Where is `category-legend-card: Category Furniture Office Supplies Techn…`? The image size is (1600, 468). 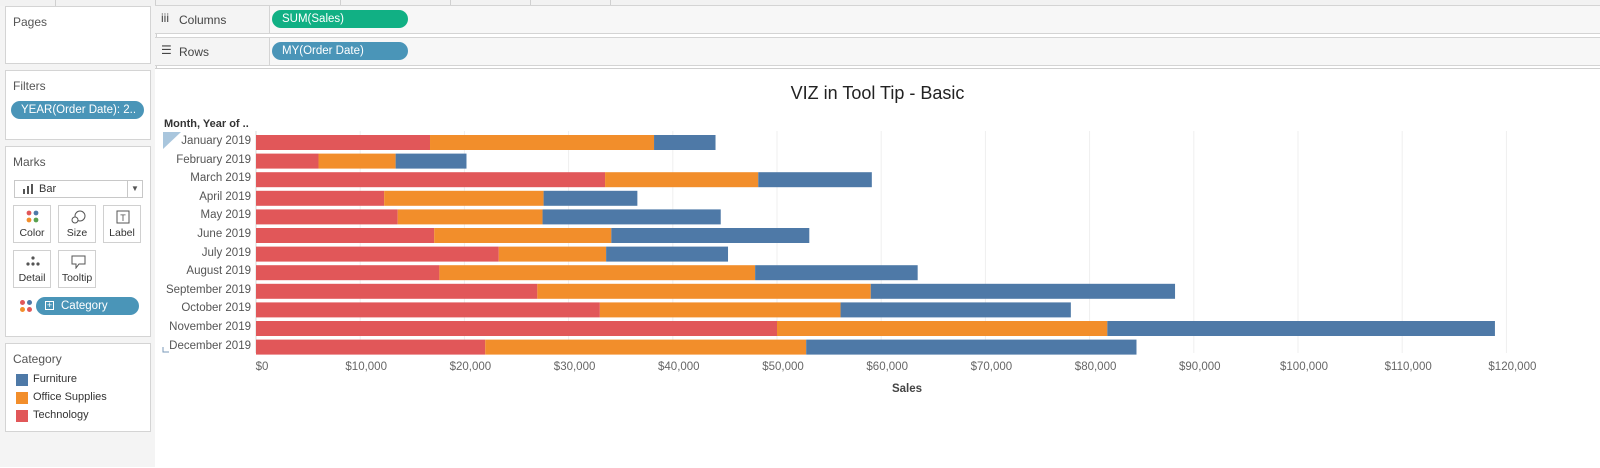
category-legend-card: Category Furniture Office Supplies Techn… is located at coordinates (78, 387).